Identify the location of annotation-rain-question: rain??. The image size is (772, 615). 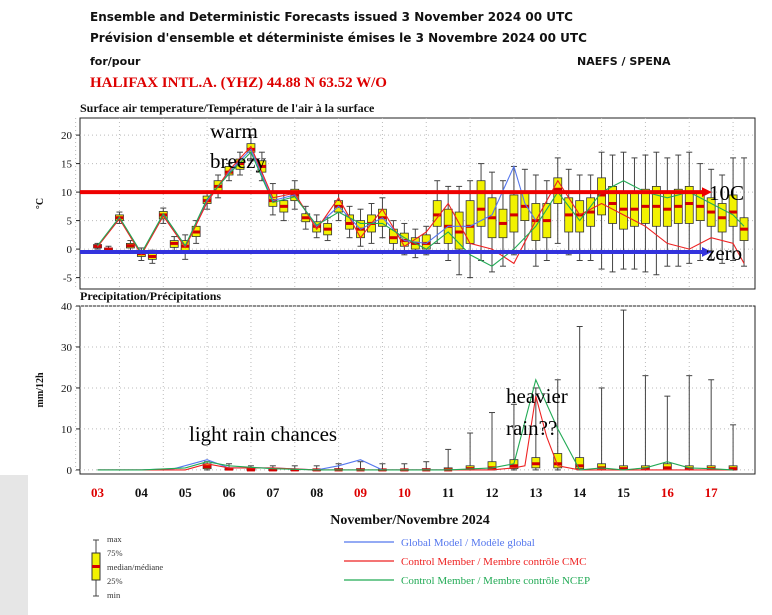
(531, 428).